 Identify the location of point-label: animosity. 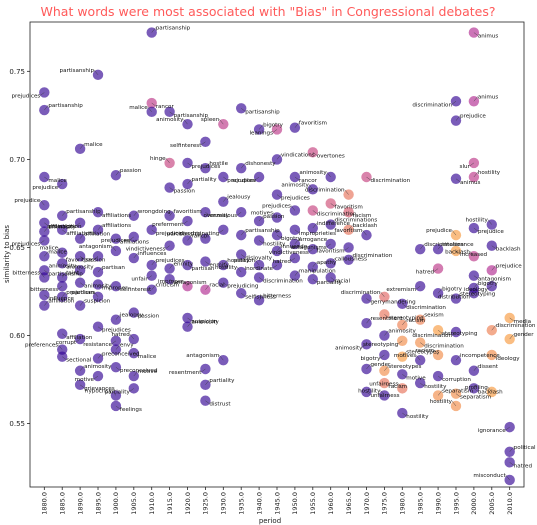
(80, 267).